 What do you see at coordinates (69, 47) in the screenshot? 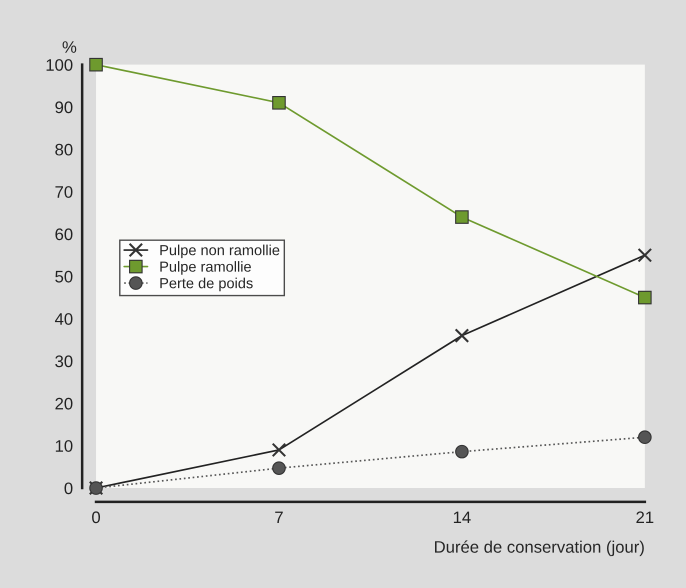
I see `y-axis-title: %` at bounding box center [69, 47].